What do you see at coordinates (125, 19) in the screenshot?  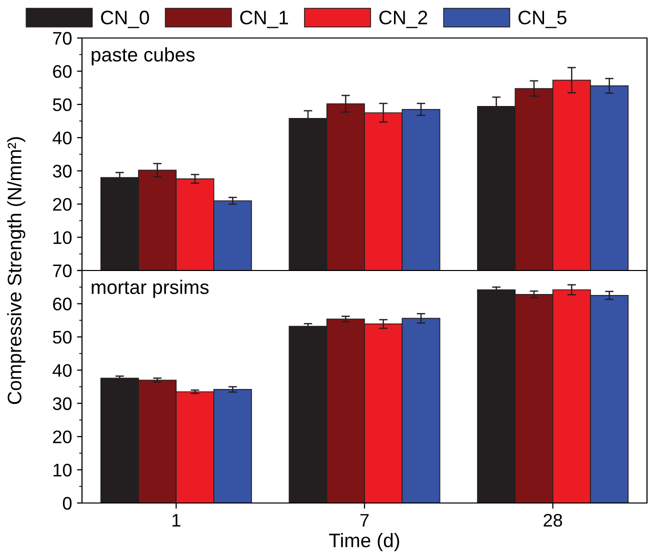 I see `legend-label: CN_0` at bounding box center [125, 19].